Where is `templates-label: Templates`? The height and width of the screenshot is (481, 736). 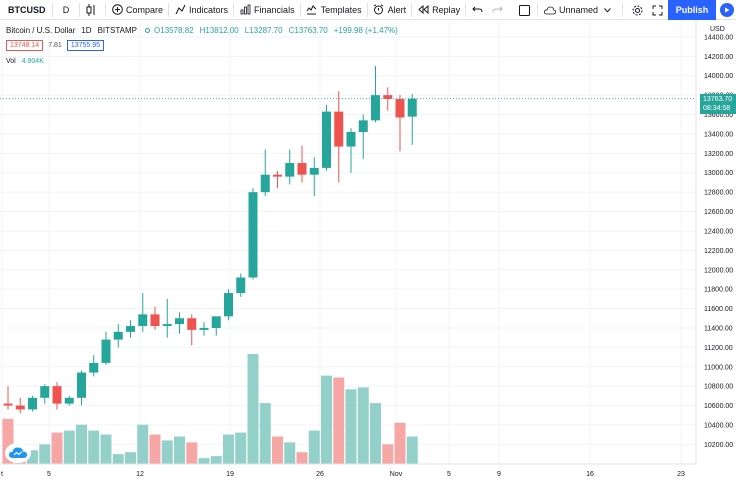
templates-label: Templates is located at coordinates (341, 9).